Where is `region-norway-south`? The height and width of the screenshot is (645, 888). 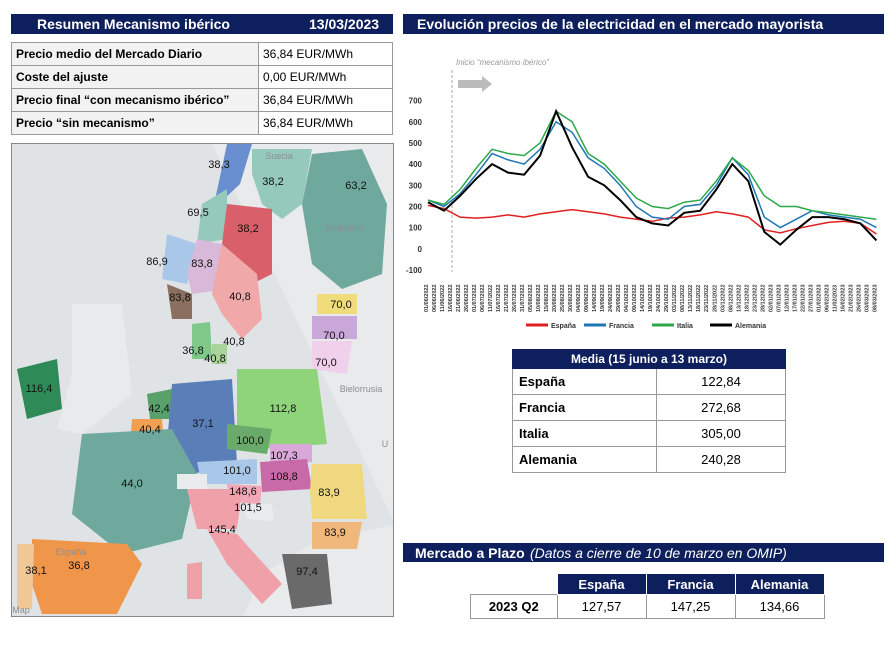 region-norway-south is located at coordinates (179, 301).